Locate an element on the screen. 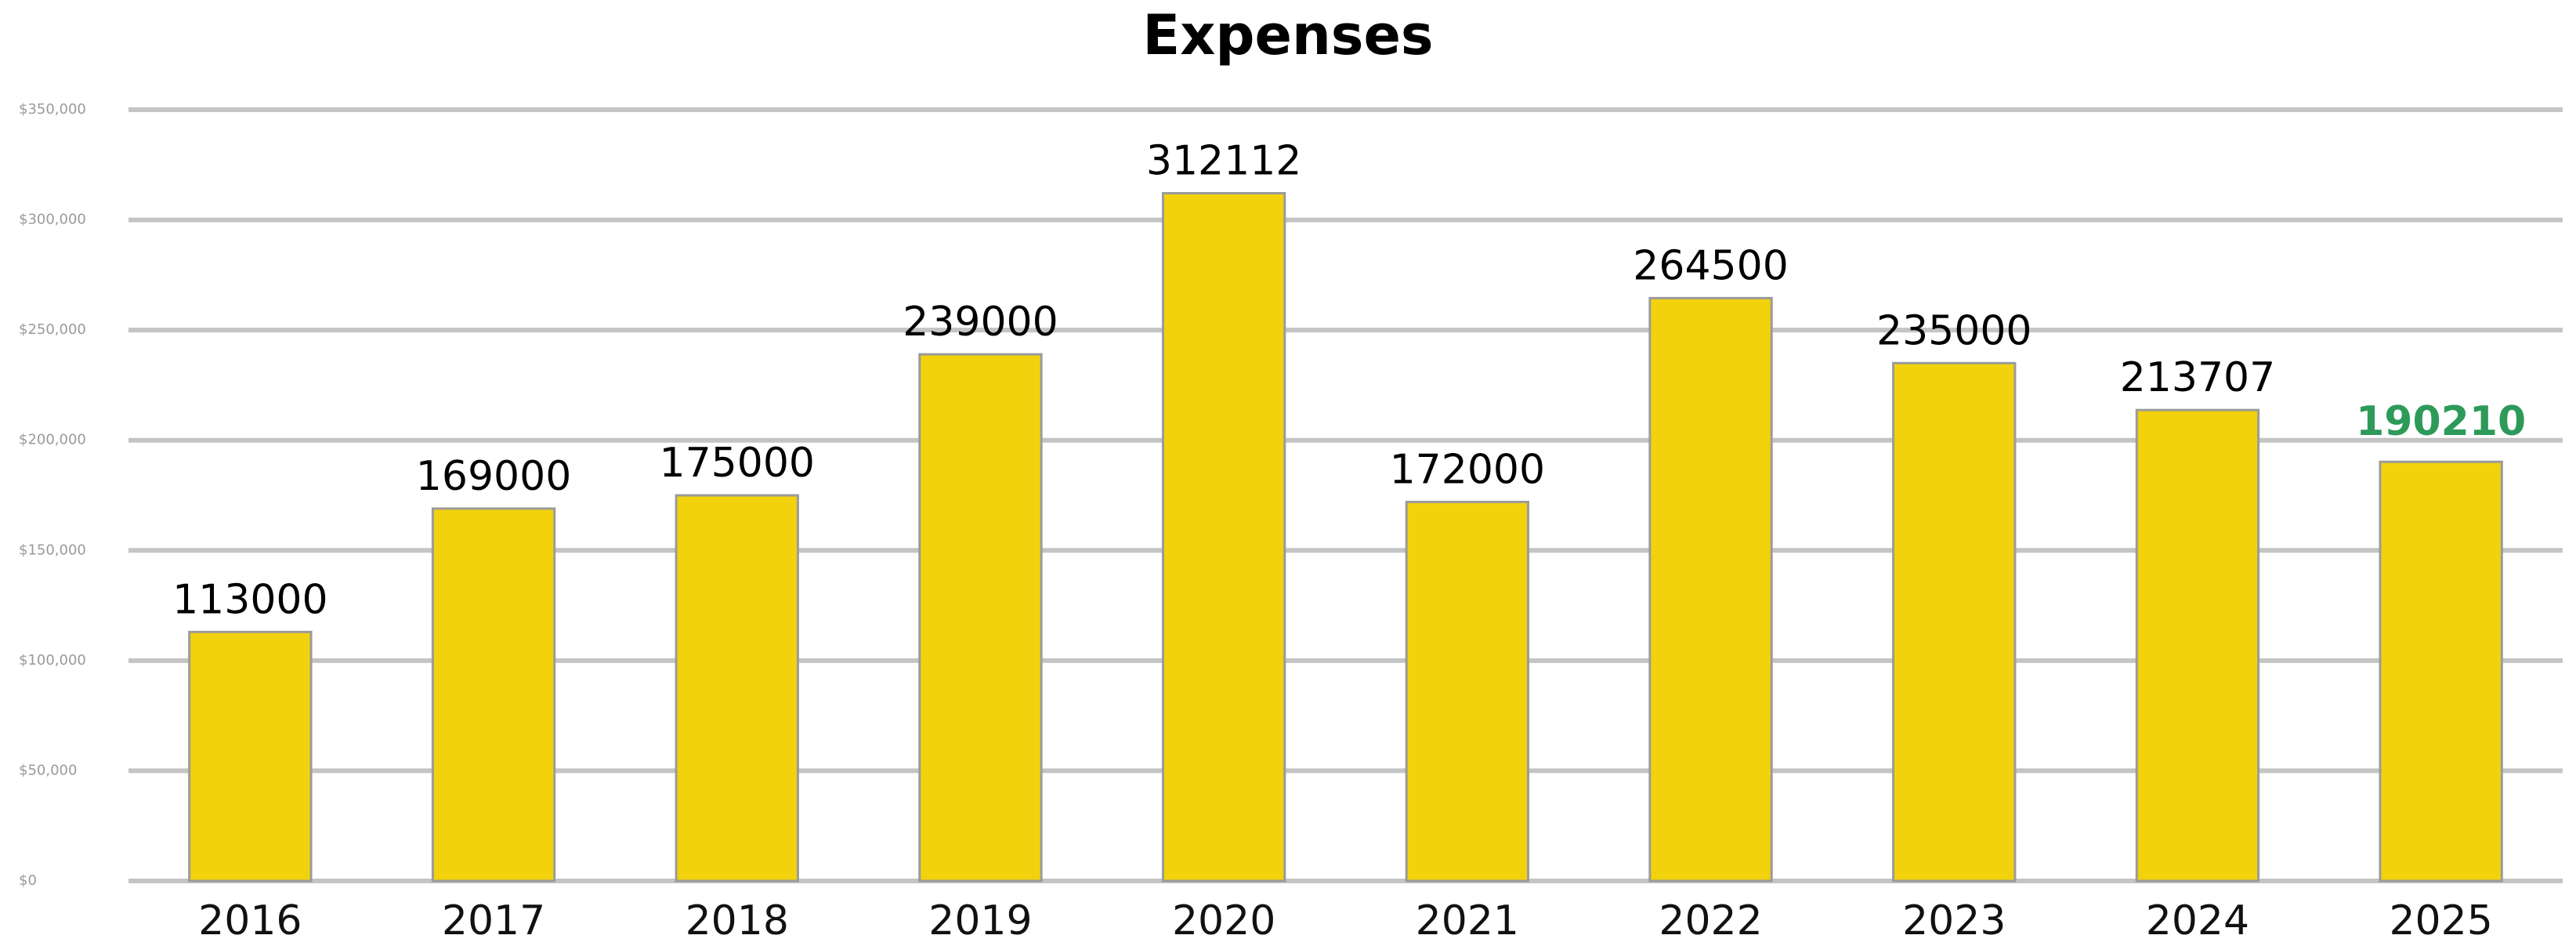 This screenshot has height=946, width=2576. y-tick-label: $50,000 is located at coordinates (48, 770).